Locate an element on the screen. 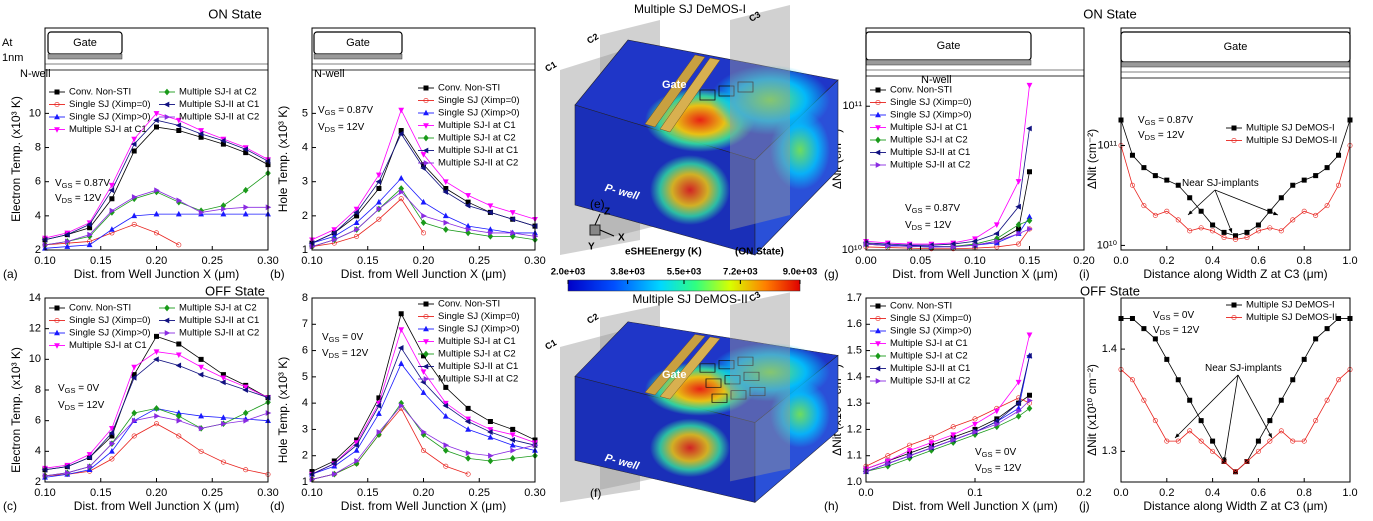 This screenshot has width=1373, height=521. panel-label: (b) is located at coordinates (277, 274).